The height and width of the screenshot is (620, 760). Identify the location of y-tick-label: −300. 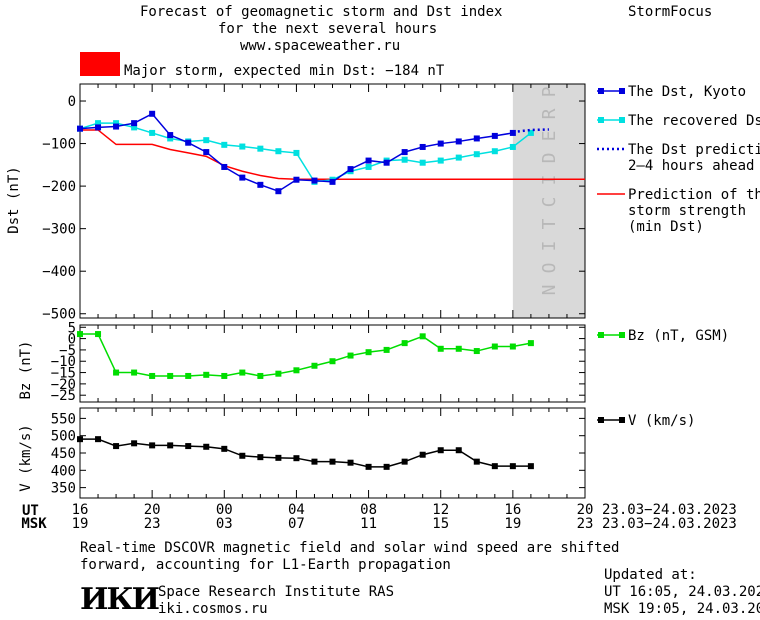
(59, 230).